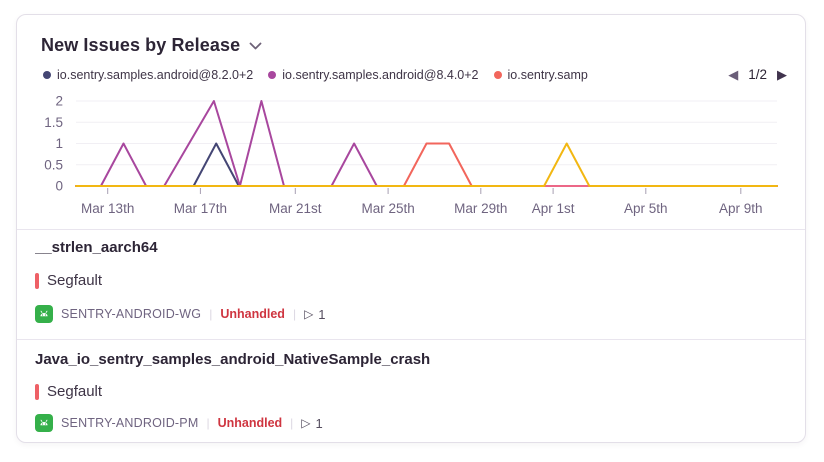  I want to click on x-axis-tick-label: Mar 25th, so click(387, 208).